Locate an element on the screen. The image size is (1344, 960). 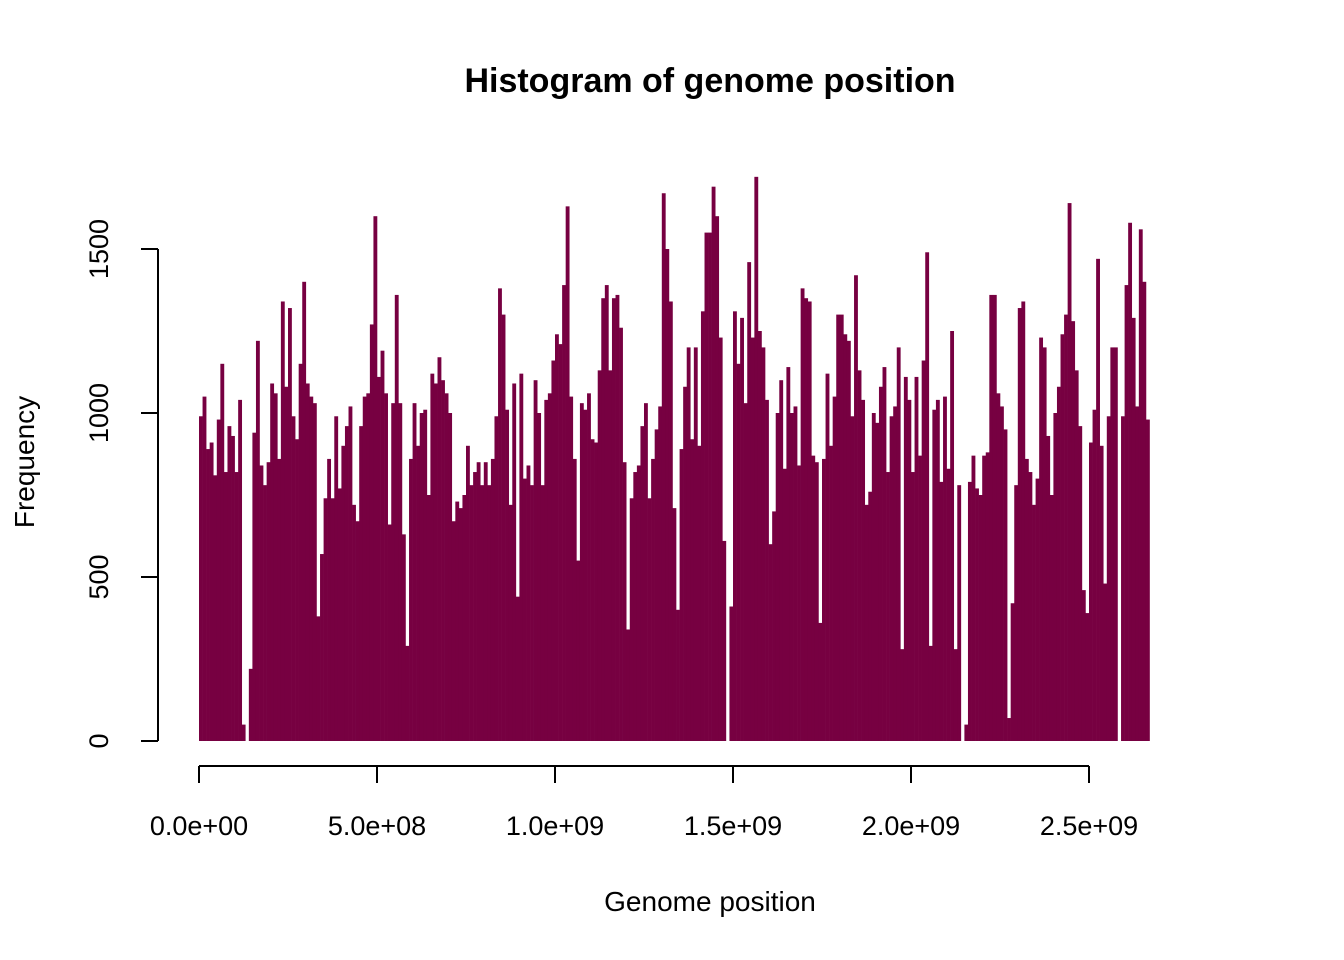
y-tick-label: 0 is located at coordinates (99, 740).